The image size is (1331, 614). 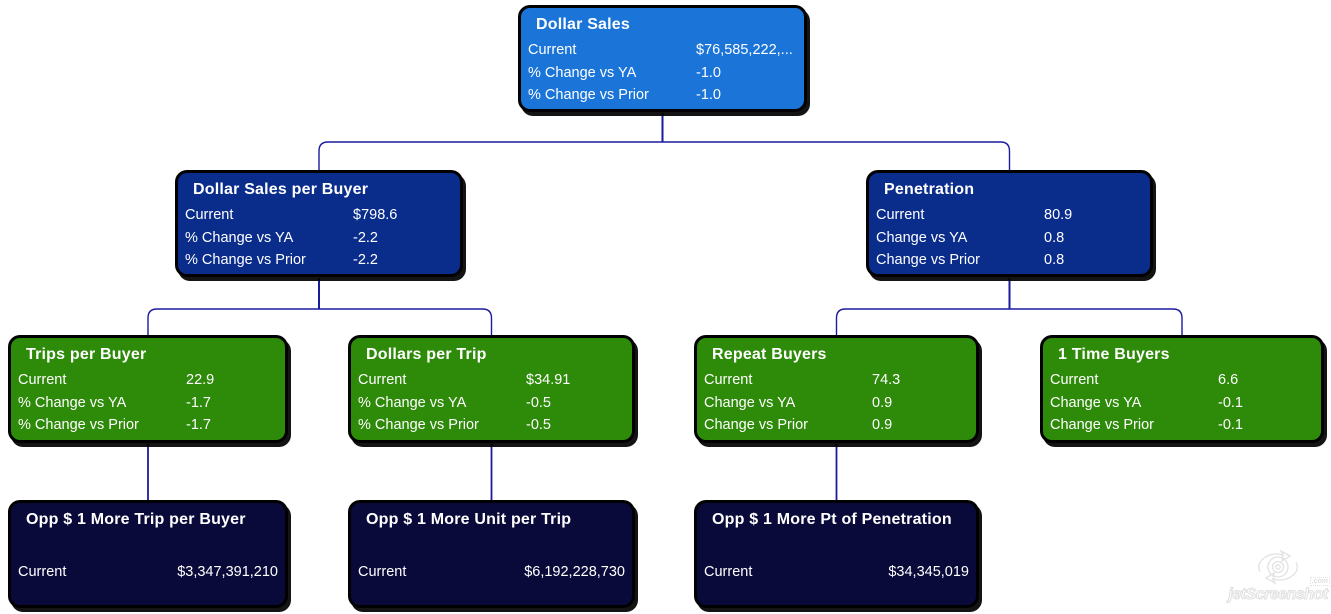 What do you see at coordinates (836, 425) in the screenshot?
I see `kpi-row: Change vs Prior 0.9` at bounding box center [836, 425].